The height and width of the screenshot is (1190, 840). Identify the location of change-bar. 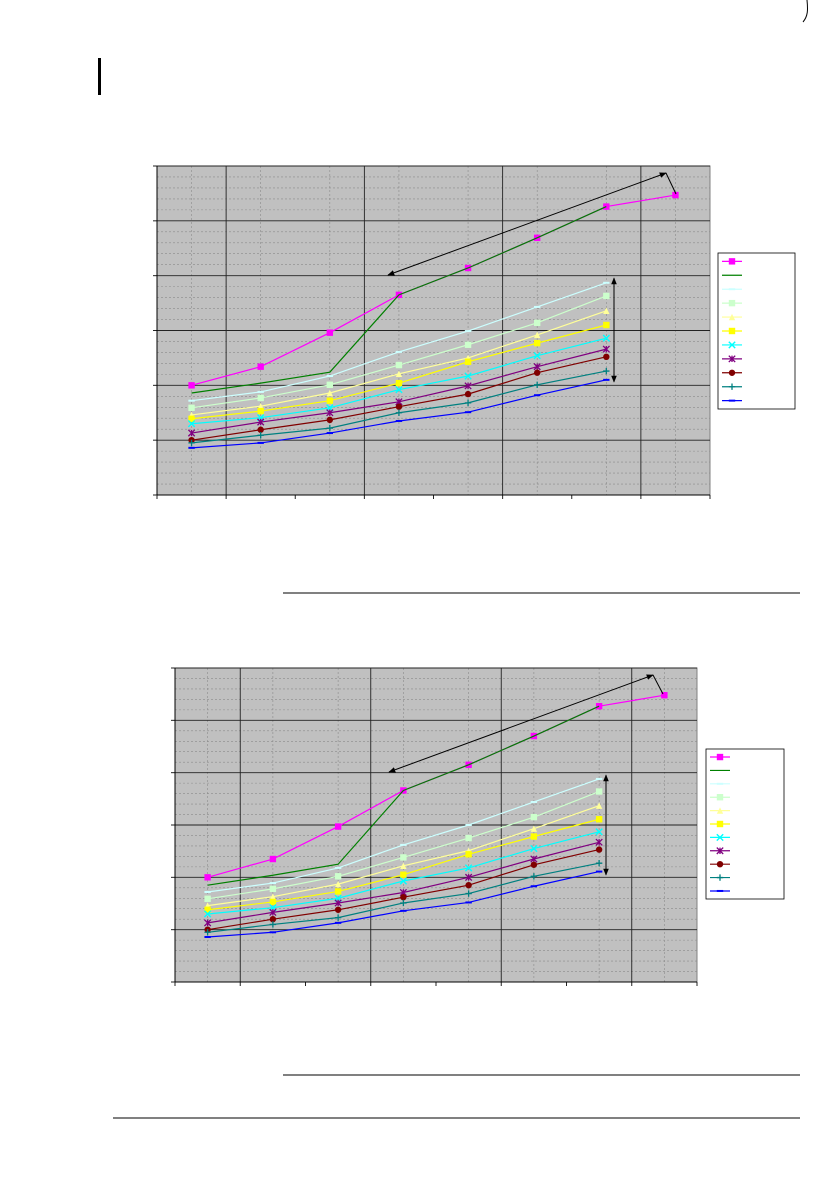
(99, 76).